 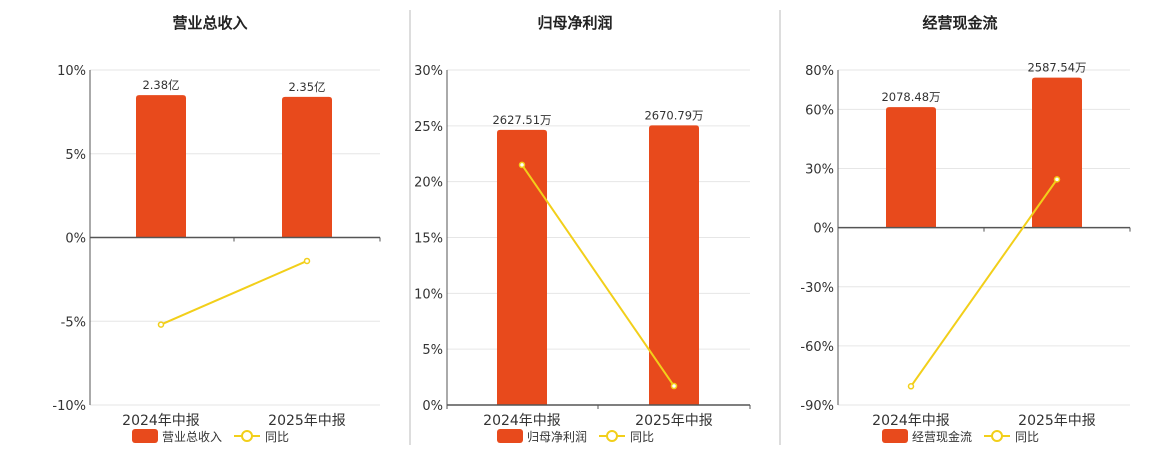 I want to click on legend-bar-label: 经营现金流, so click(x=942, y=436).